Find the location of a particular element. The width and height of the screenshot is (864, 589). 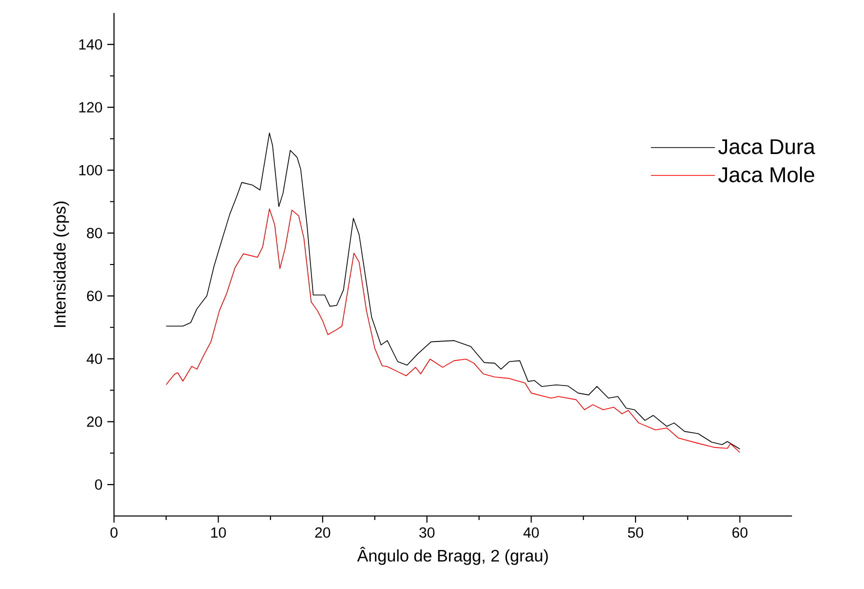

x-tick-label: 60 is located at coordinates (740, 532).